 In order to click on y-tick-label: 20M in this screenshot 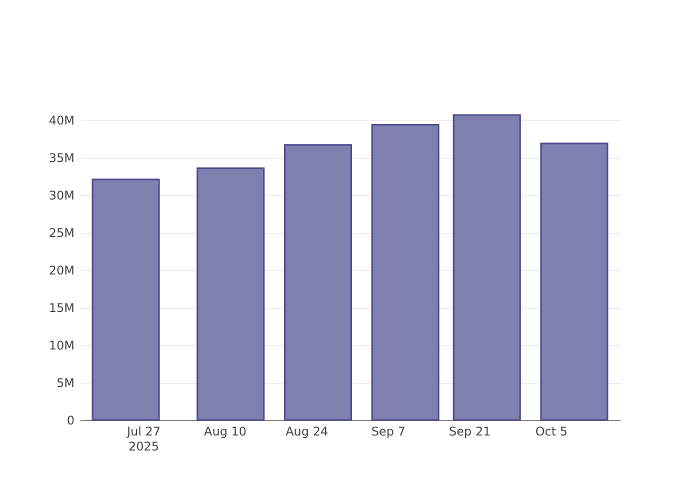, I will do `click(61, 271)`.